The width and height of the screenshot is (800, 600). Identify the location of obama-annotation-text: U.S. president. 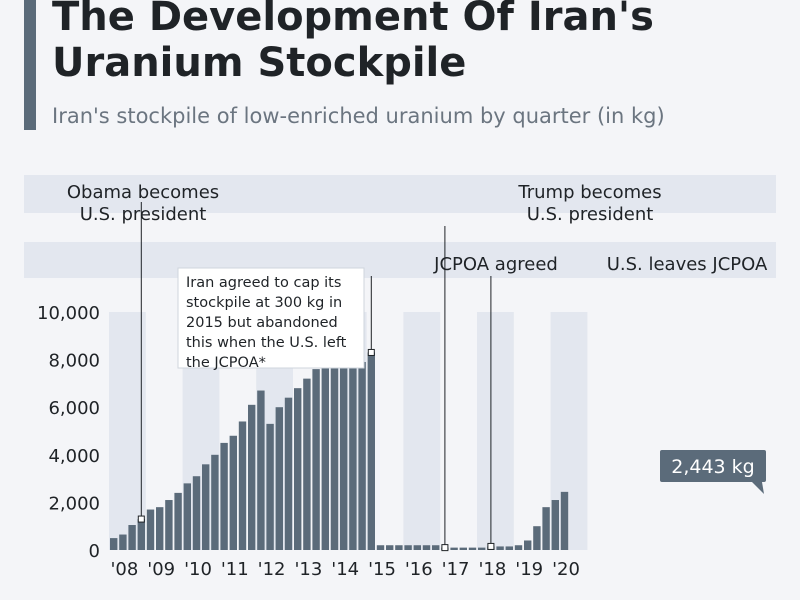
(143, 214).